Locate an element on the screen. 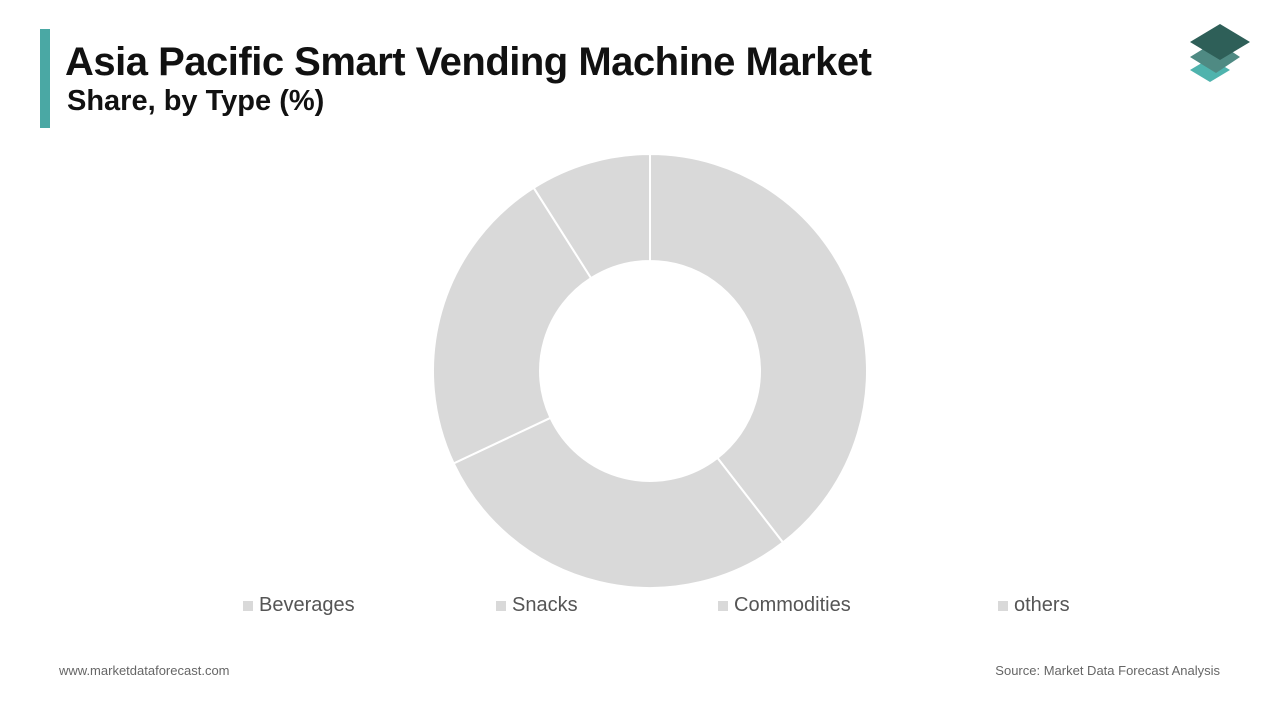 The image size is (1280, 720). chart-subtitle: Share, by Type (%) is located at coordinates (196, 101).